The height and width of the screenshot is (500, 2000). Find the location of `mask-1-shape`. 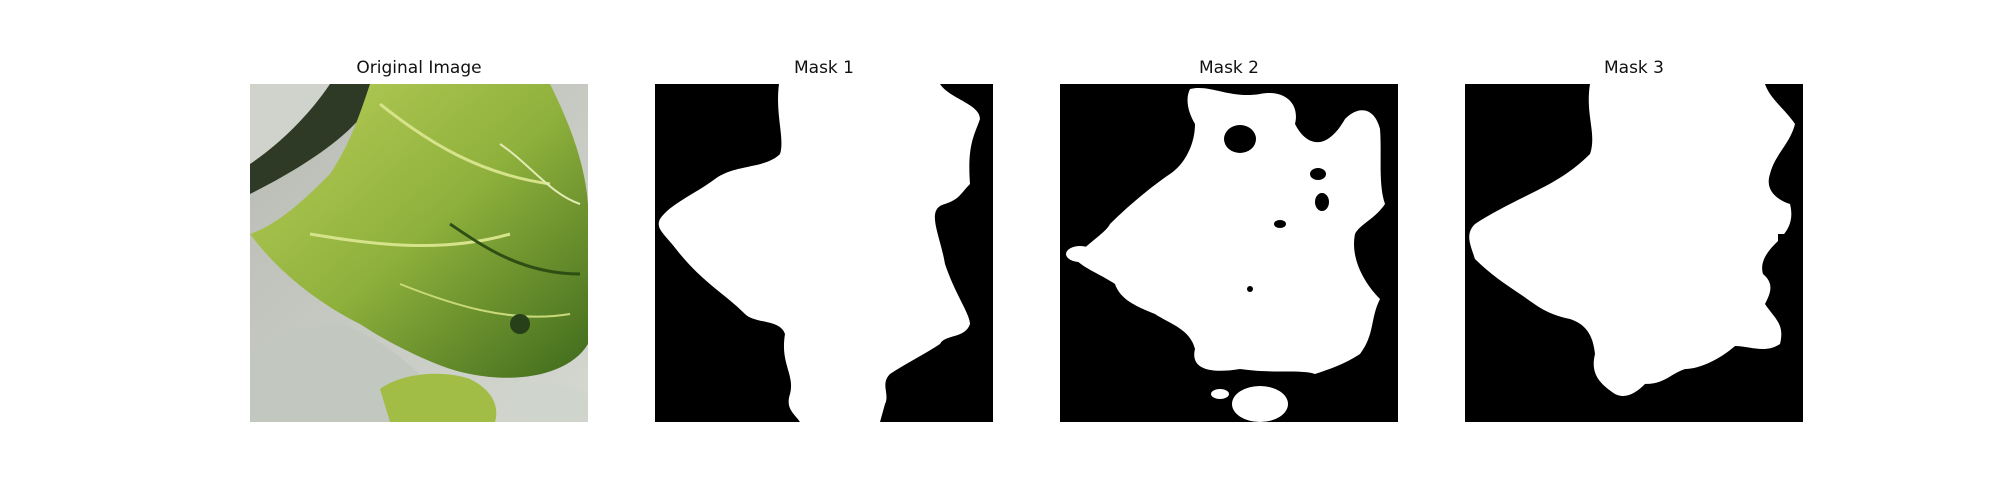

mask-1-shape is located at coordinates (824, 253).